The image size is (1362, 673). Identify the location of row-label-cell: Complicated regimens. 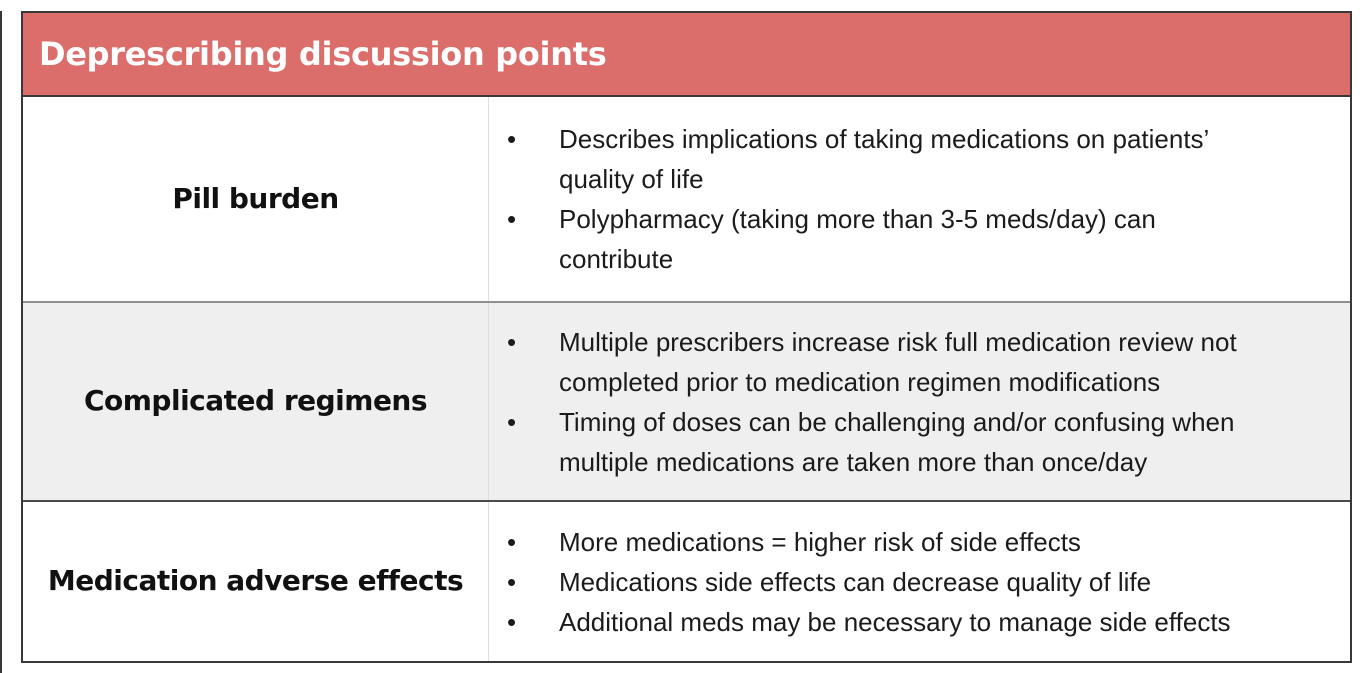
(256, 401).